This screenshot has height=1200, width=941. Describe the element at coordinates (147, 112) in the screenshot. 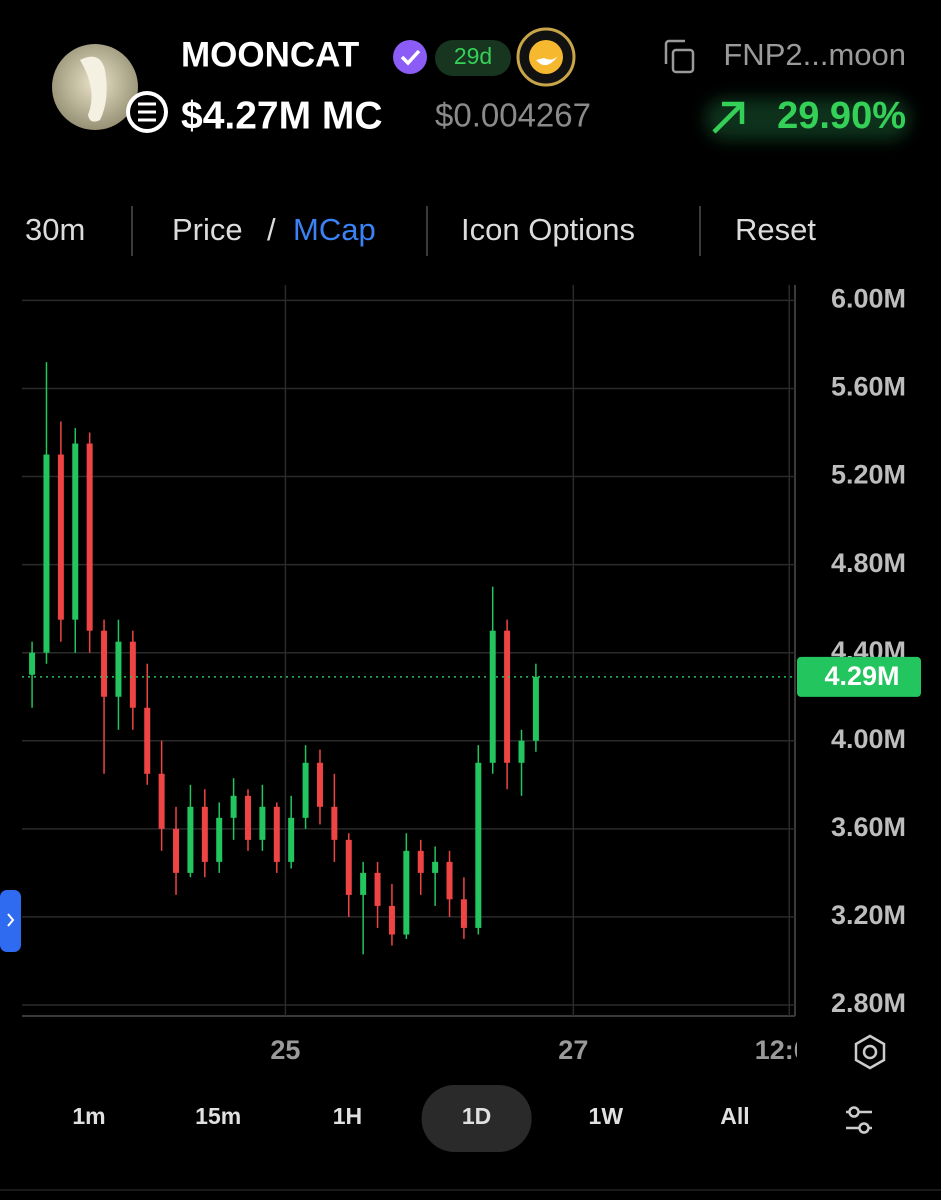

I see `chain-logo` at that location.